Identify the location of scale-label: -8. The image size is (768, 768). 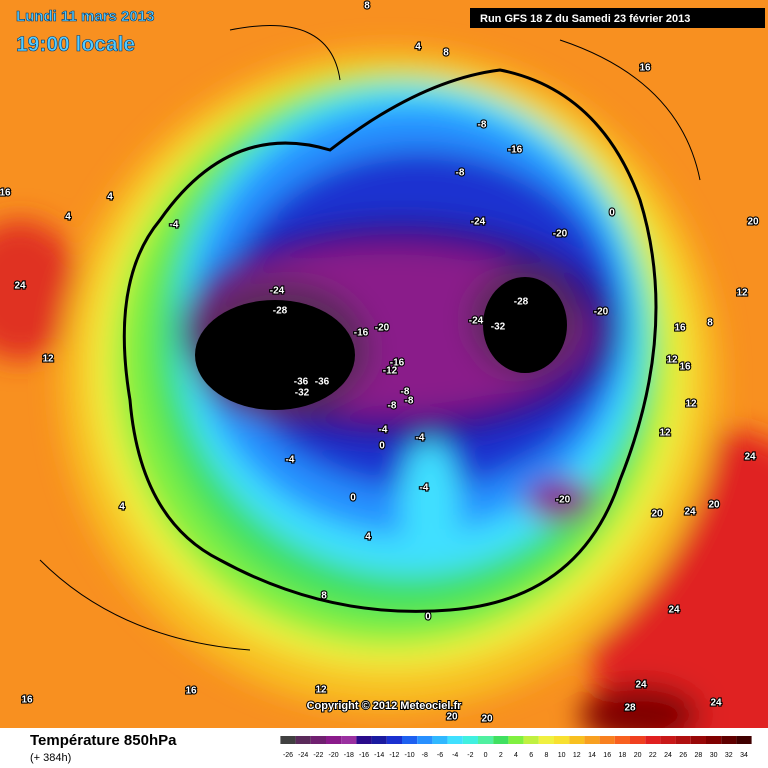
(425, 755).